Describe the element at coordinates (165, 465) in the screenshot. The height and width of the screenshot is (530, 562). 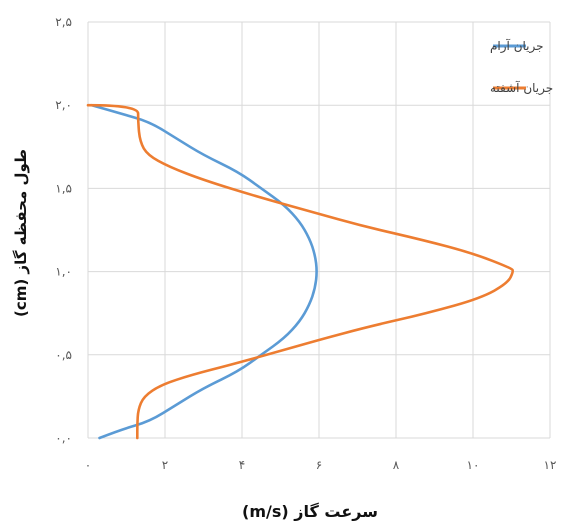
I see `x-tick-label: ۲` at that location.